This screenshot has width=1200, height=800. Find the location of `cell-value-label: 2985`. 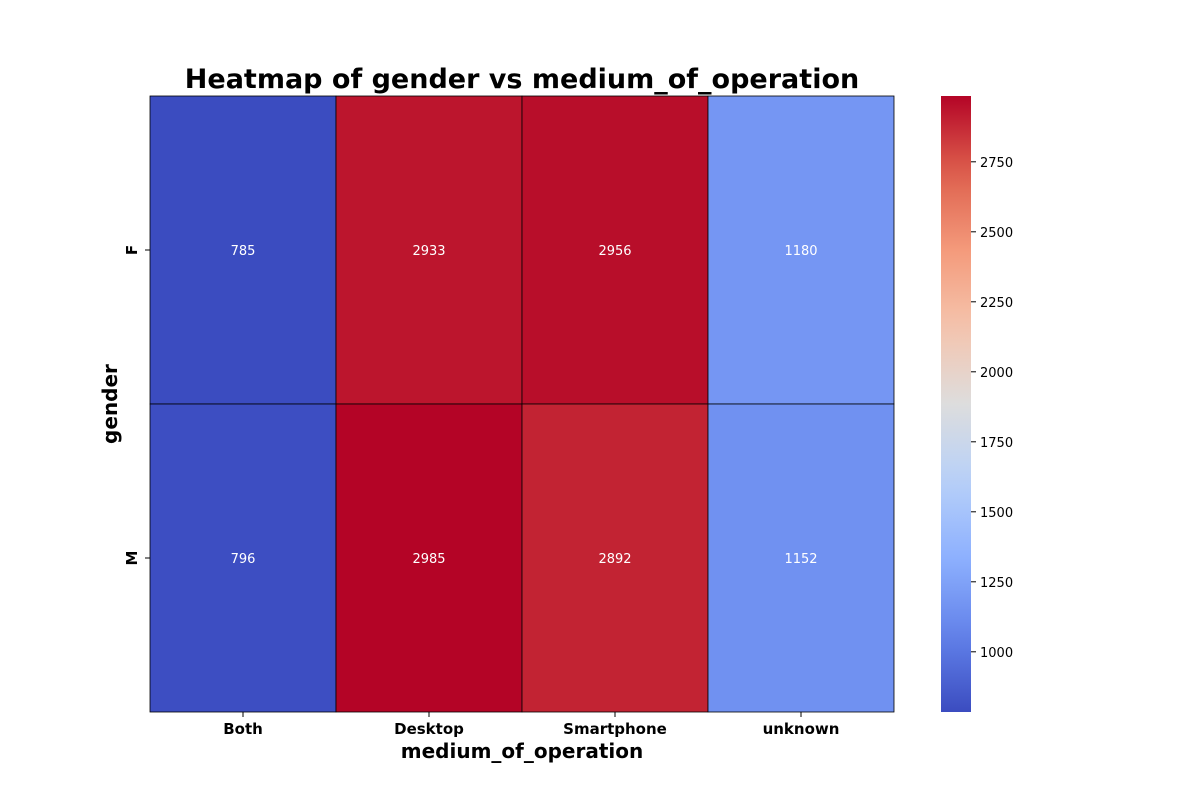

cell-value-label: 2985 is located at coordinates (428, 559).